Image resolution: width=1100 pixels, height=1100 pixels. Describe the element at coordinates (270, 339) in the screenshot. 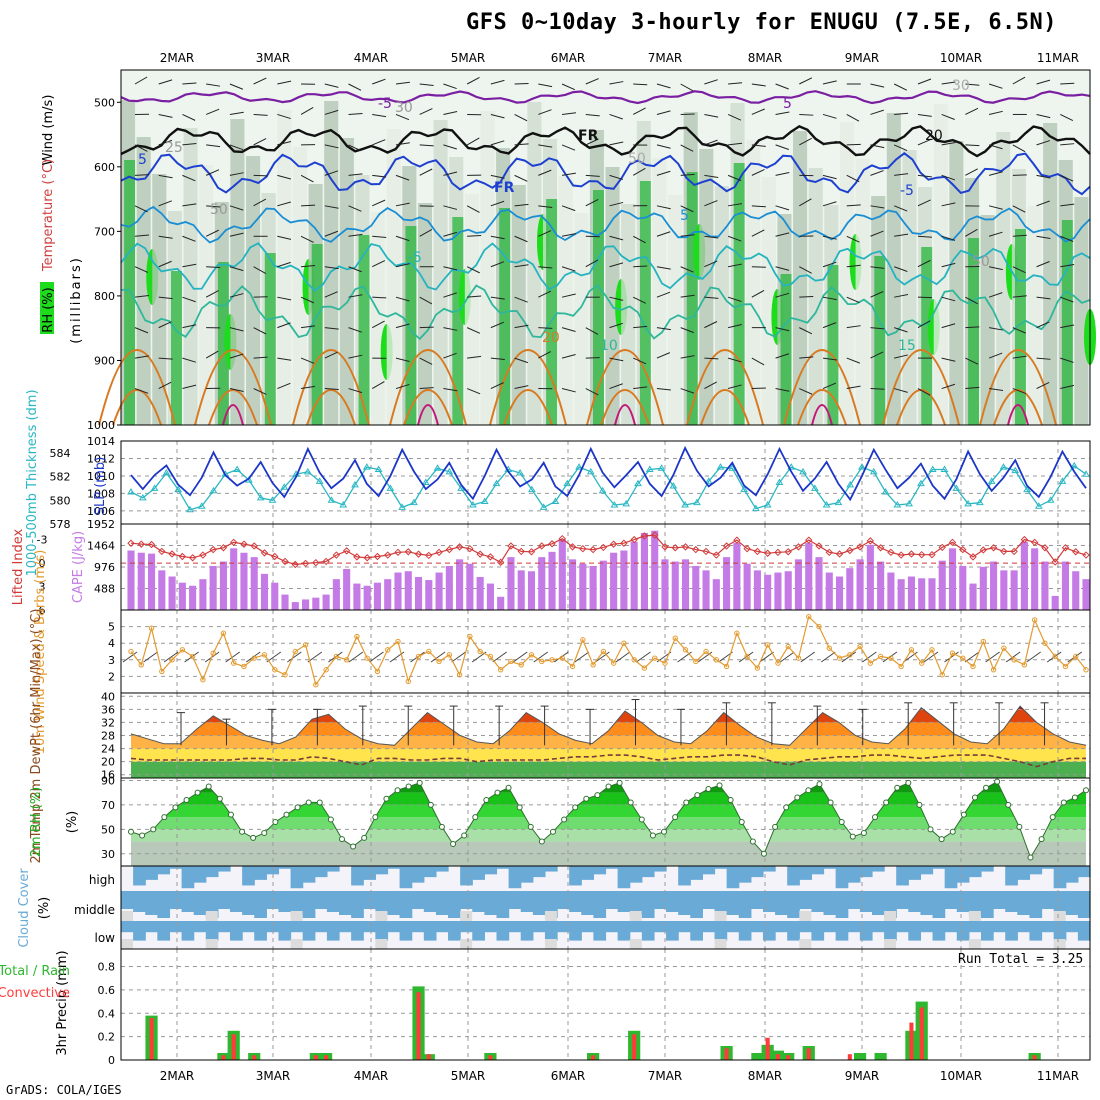

I see `rh-moist-core` at that location.